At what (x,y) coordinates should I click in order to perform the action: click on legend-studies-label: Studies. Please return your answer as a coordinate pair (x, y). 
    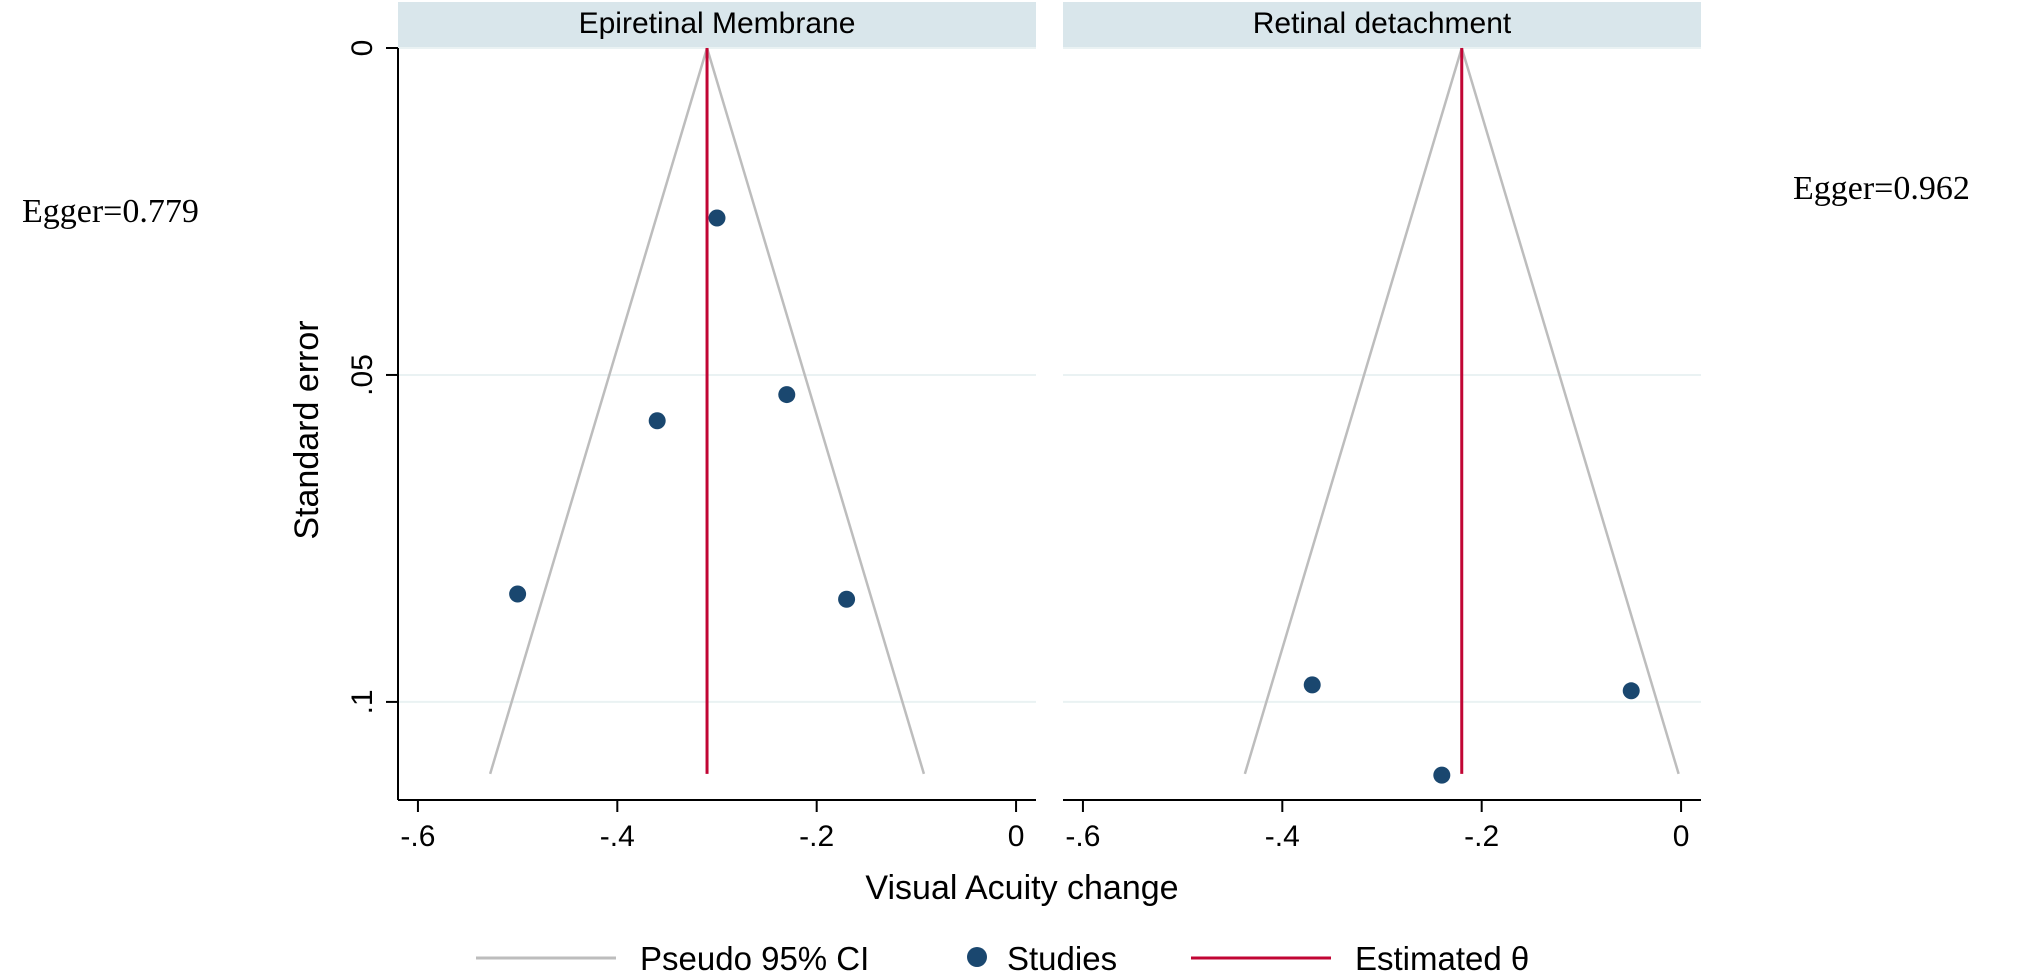
    Looking at the image, I should click on (1062, 958).